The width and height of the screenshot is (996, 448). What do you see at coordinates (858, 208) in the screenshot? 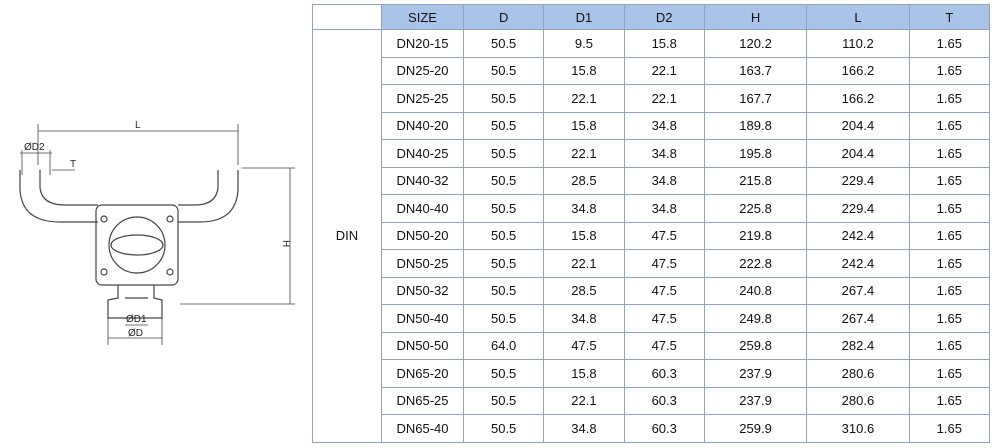
I see `table-cell: 229.4` at bounding box center [858, 208].